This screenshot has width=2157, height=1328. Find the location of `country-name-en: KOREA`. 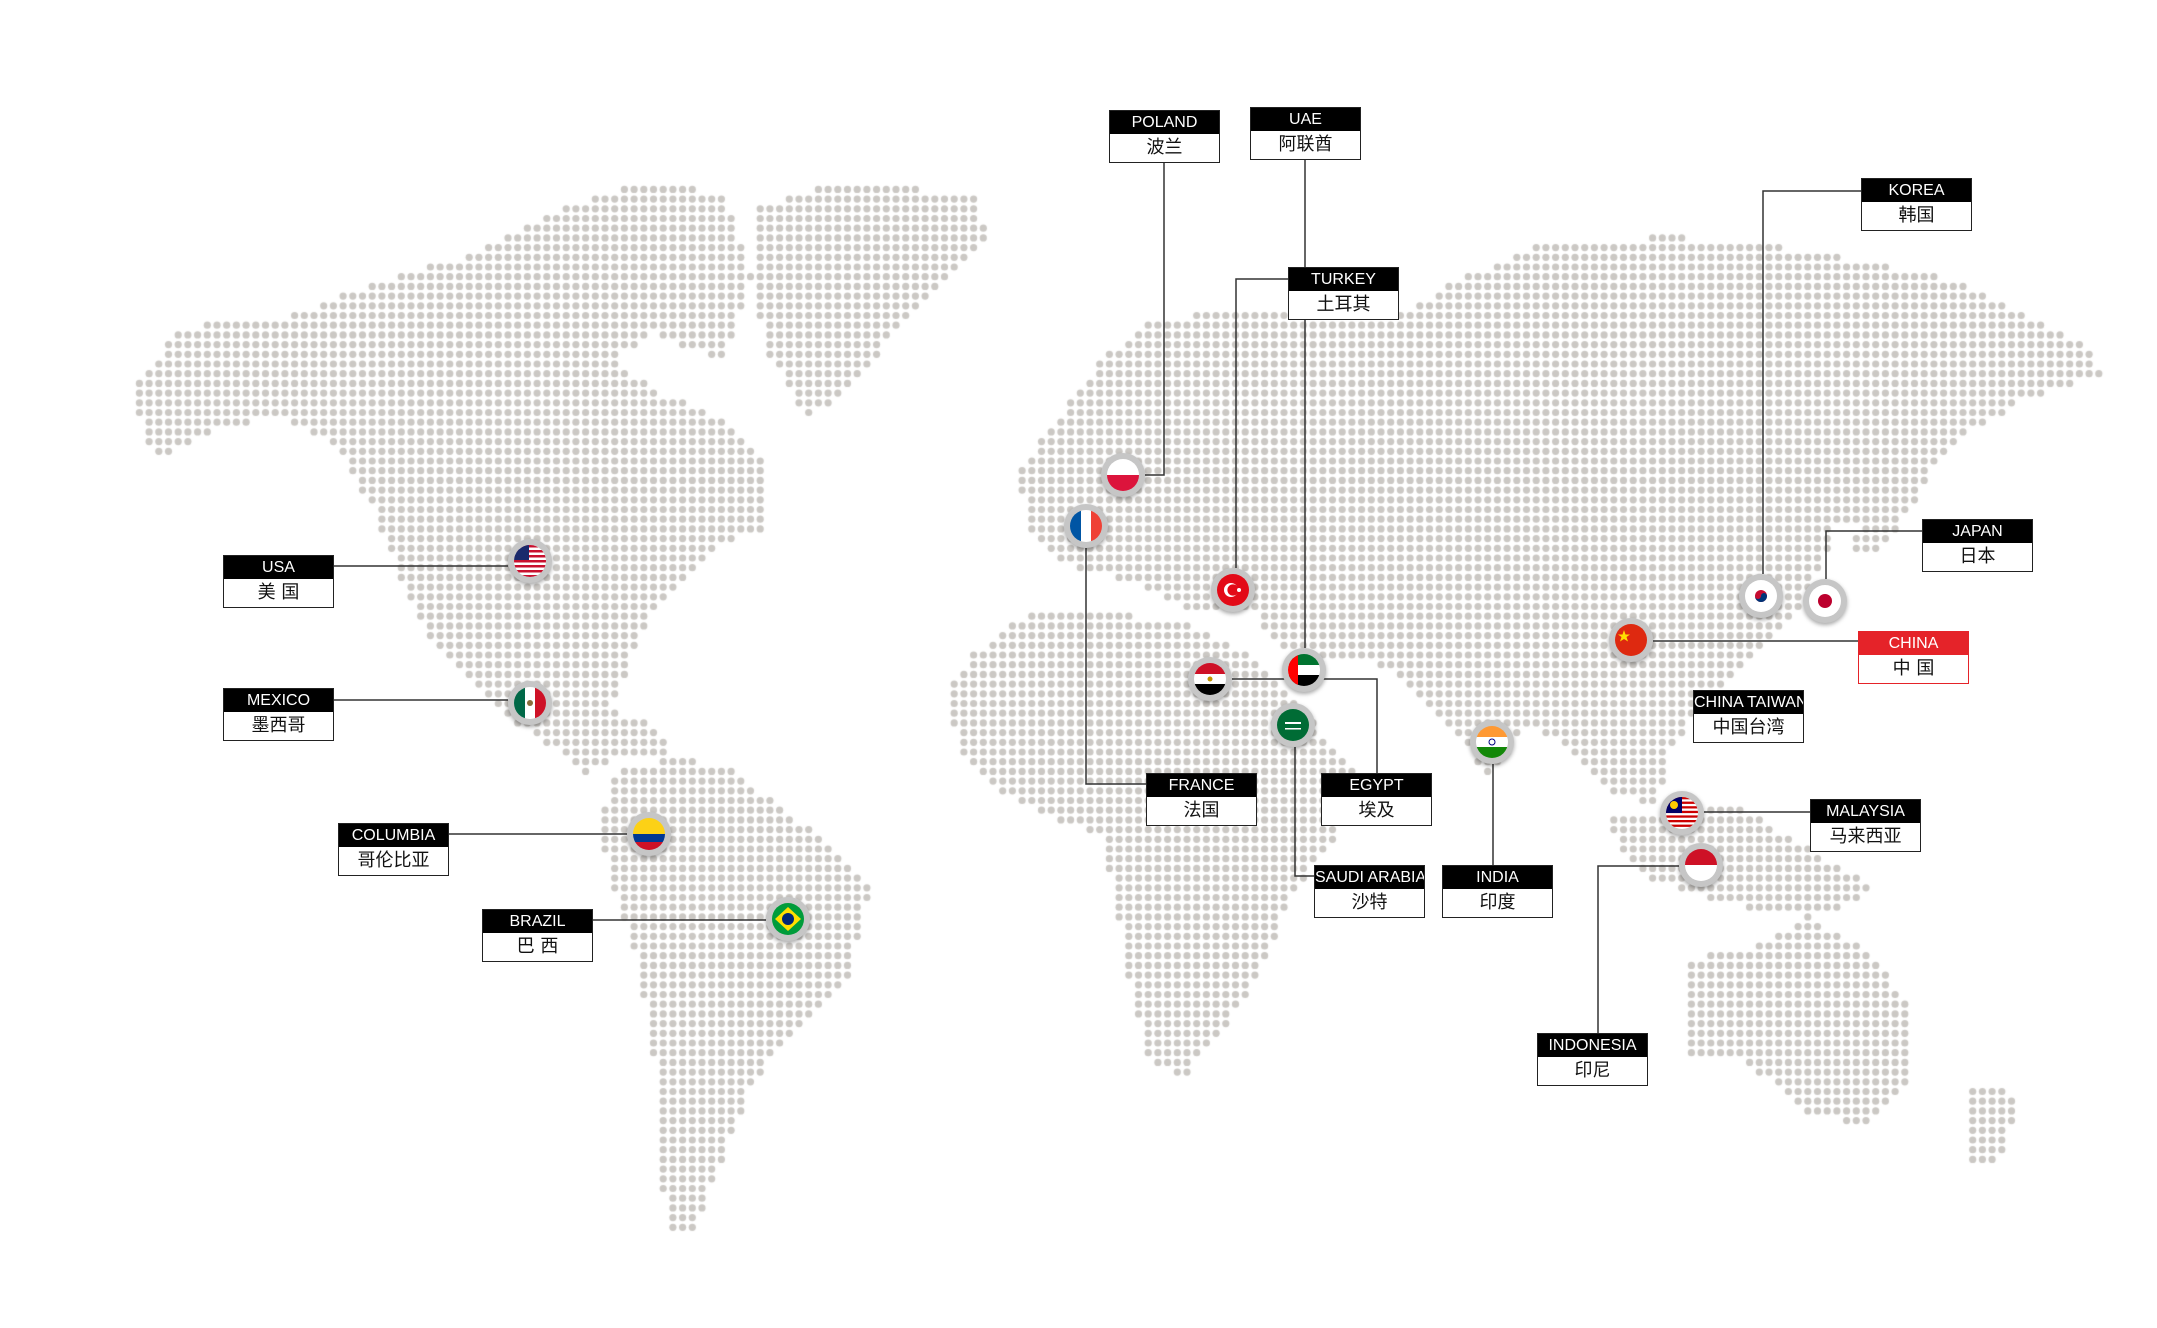

country-name-en: KOREA is located at coordinates (1916, 190).